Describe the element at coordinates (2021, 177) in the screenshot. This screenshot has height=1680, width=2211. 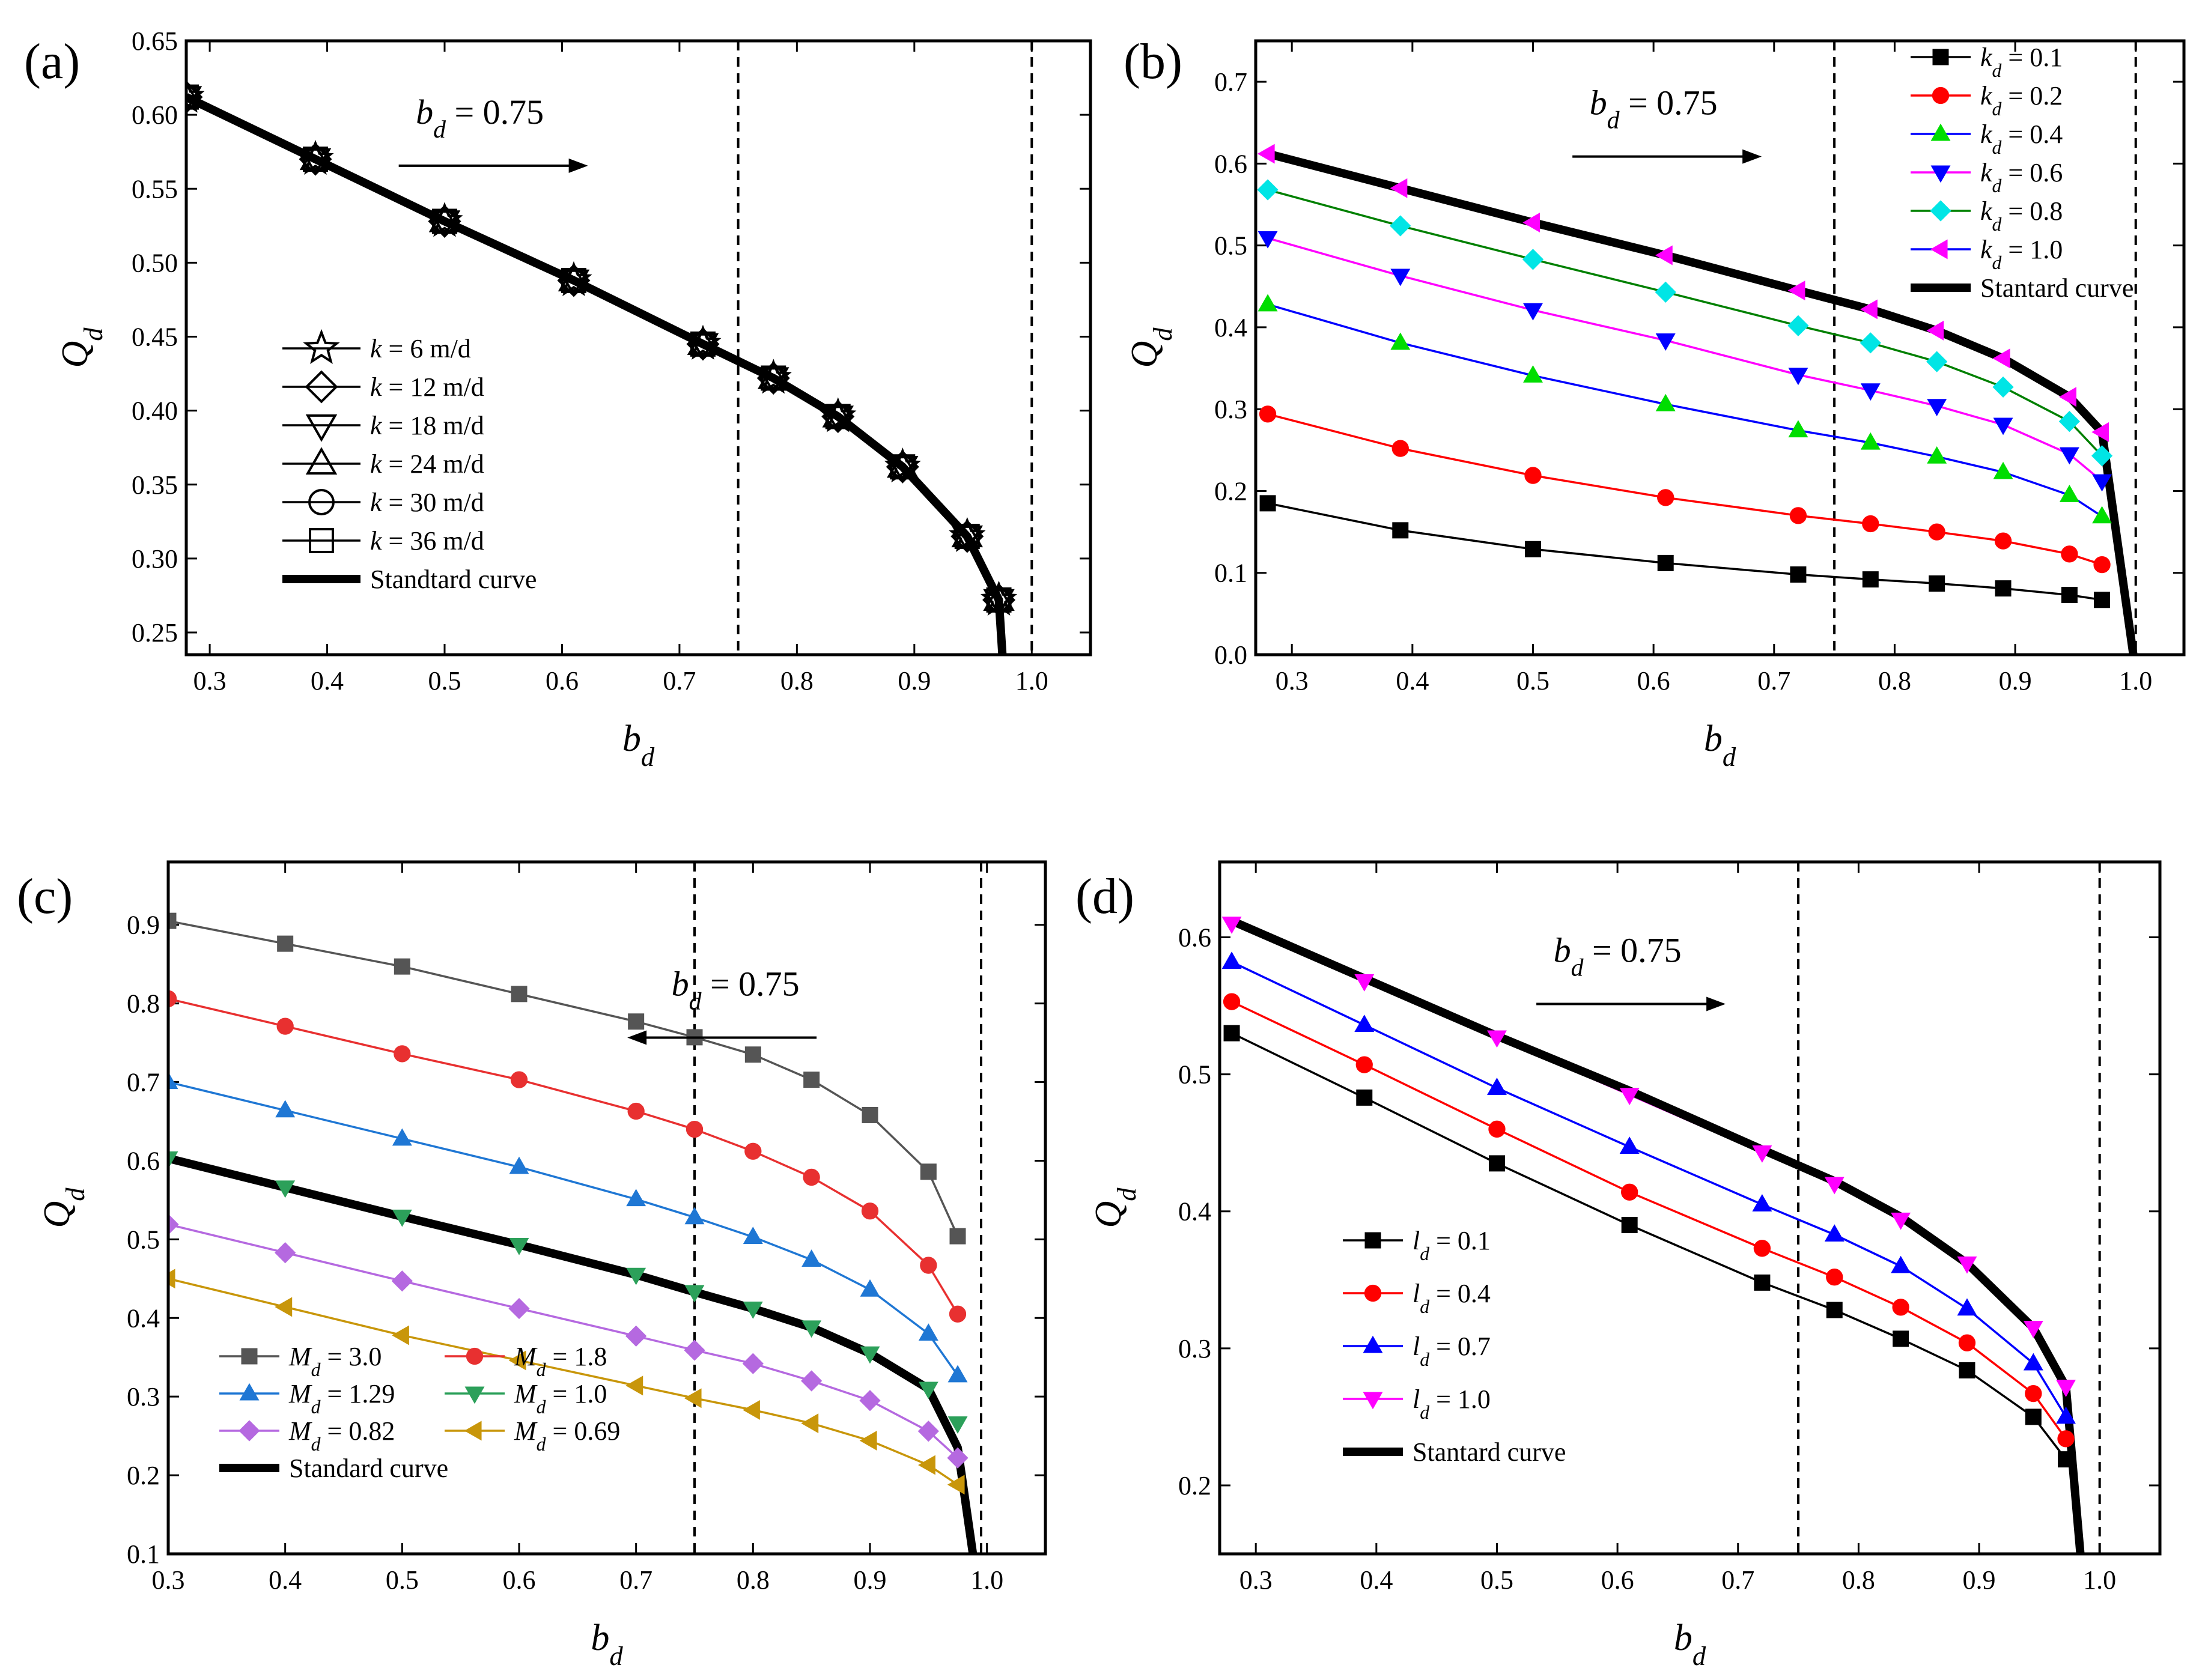
I see `legend-label-b-3: kd = 0.6` at that location.